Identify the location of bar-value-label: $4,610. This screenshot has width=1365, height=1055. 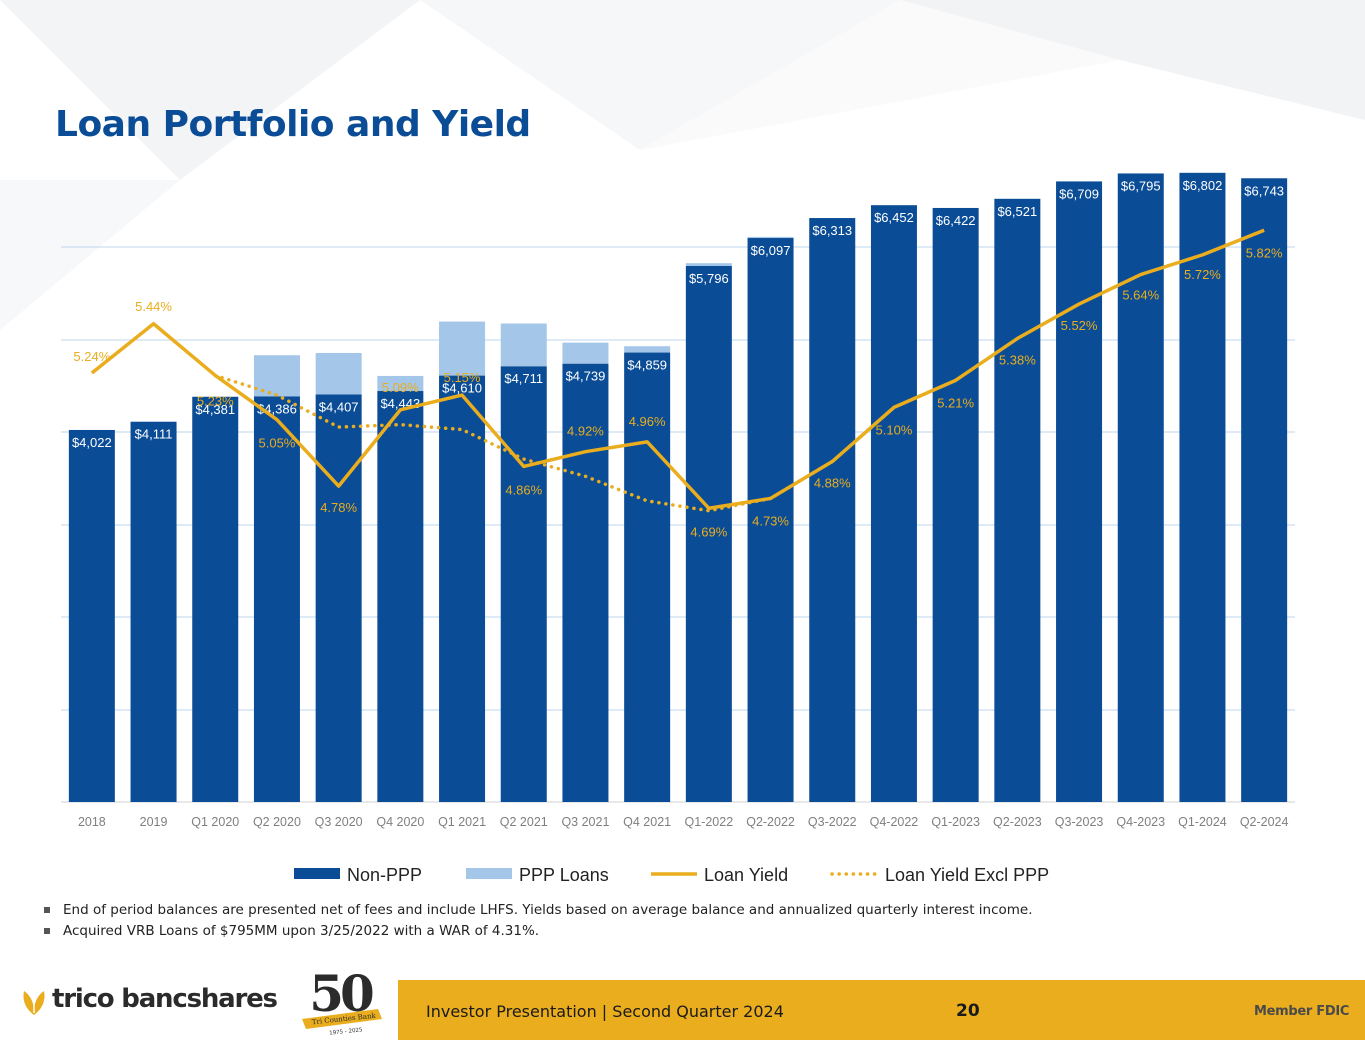
(462, 388).